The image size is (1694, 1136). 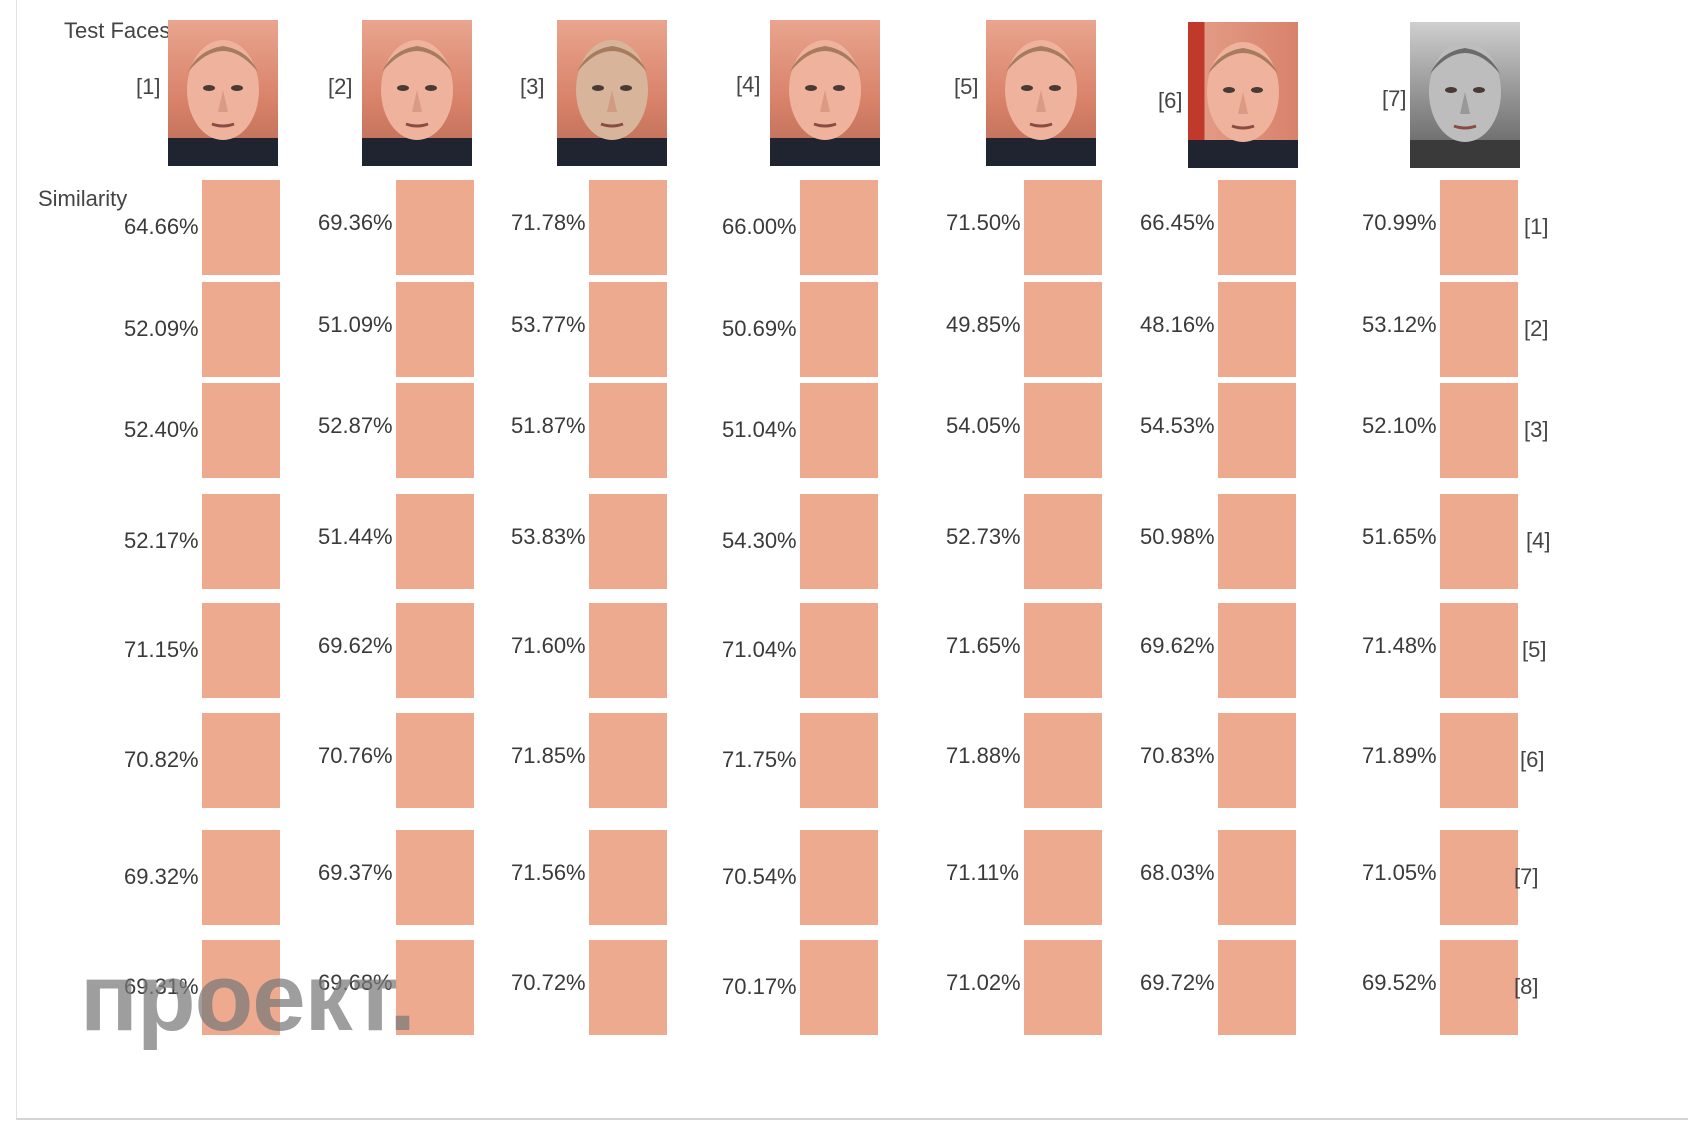 I want to click on similarity-label: Similarity, so click(x=83, y=198).